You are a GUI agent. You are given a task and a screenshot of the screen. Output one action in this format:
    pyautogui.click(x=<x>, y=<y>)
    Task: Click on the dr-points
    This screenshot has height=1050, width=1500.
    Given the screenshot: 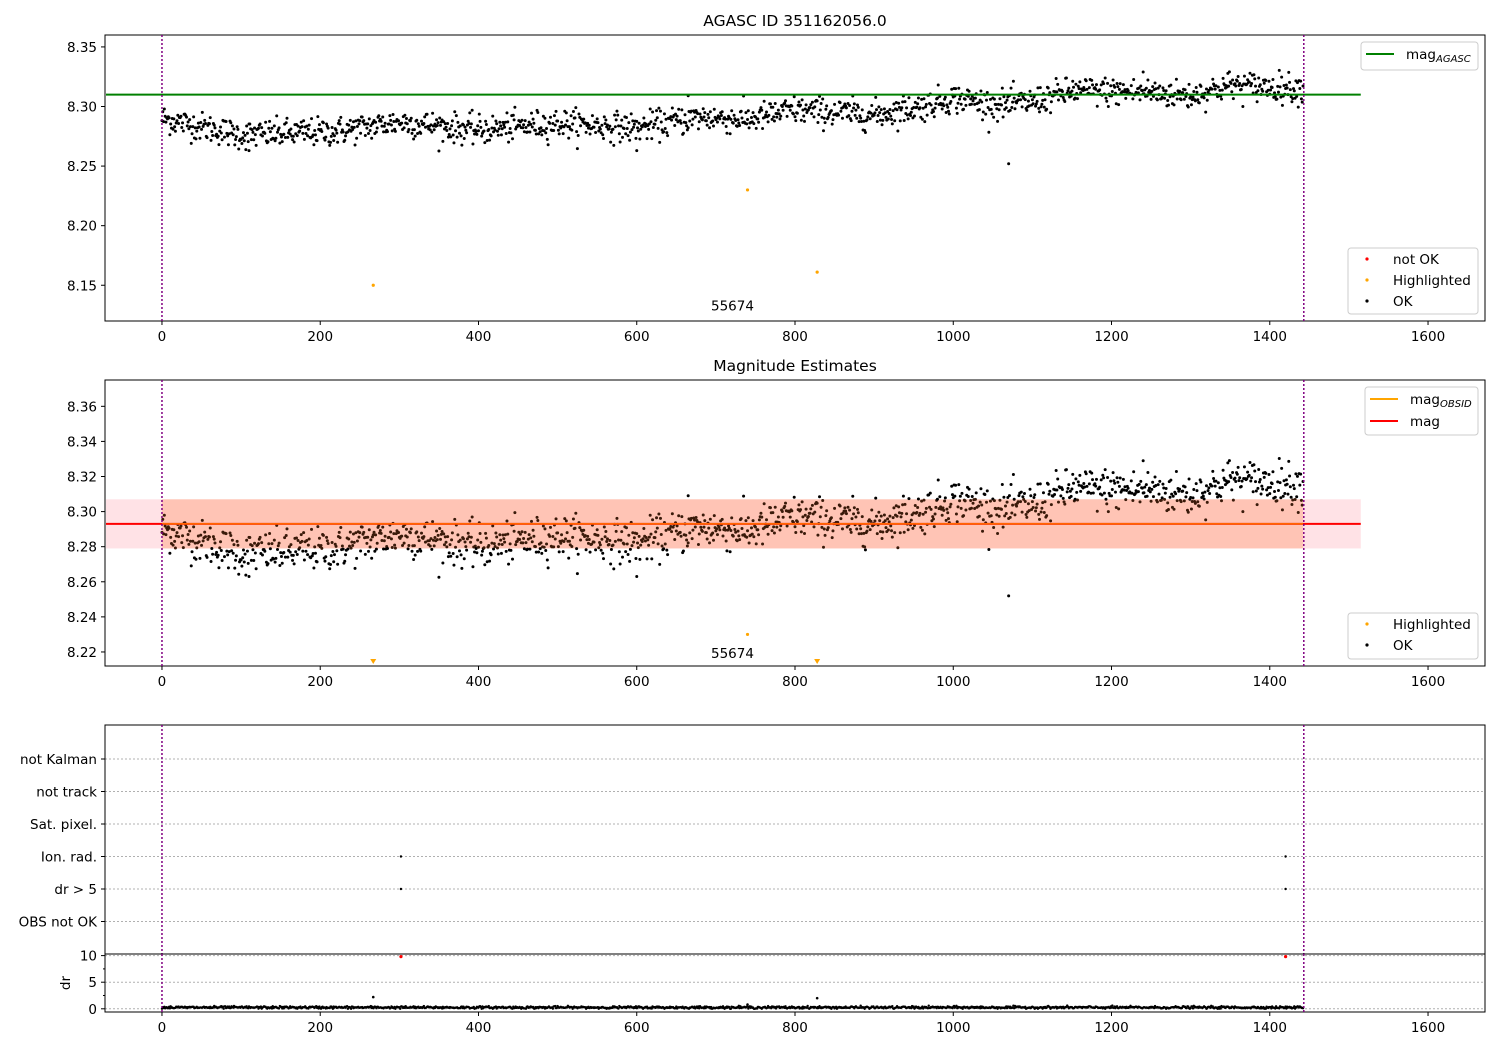 What is the action you would take?
    pyautogui.click(x=732, y=1007)
    